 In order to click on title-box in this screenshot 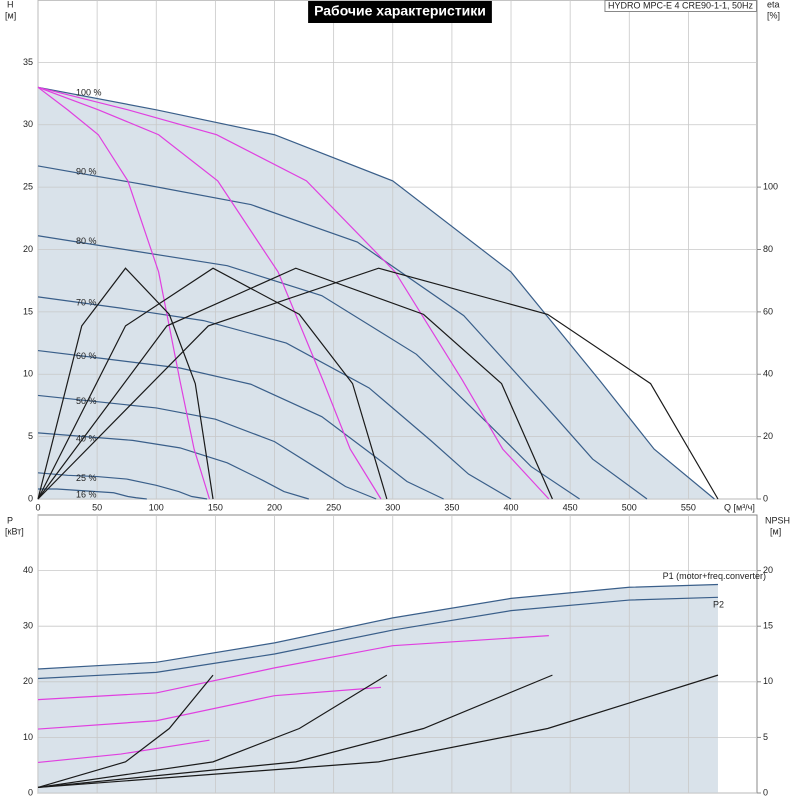, I will do `click(400, 12)`.